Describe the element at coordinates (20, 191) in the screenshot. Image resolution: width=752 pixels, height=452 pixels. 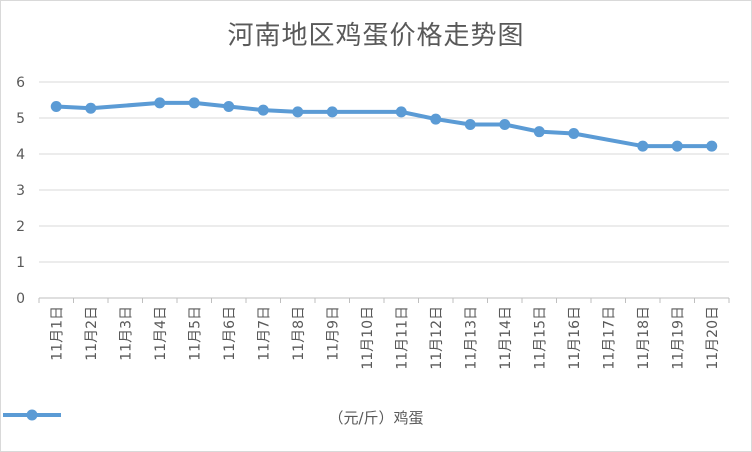
I see `y-tick-label: 3` at that location.